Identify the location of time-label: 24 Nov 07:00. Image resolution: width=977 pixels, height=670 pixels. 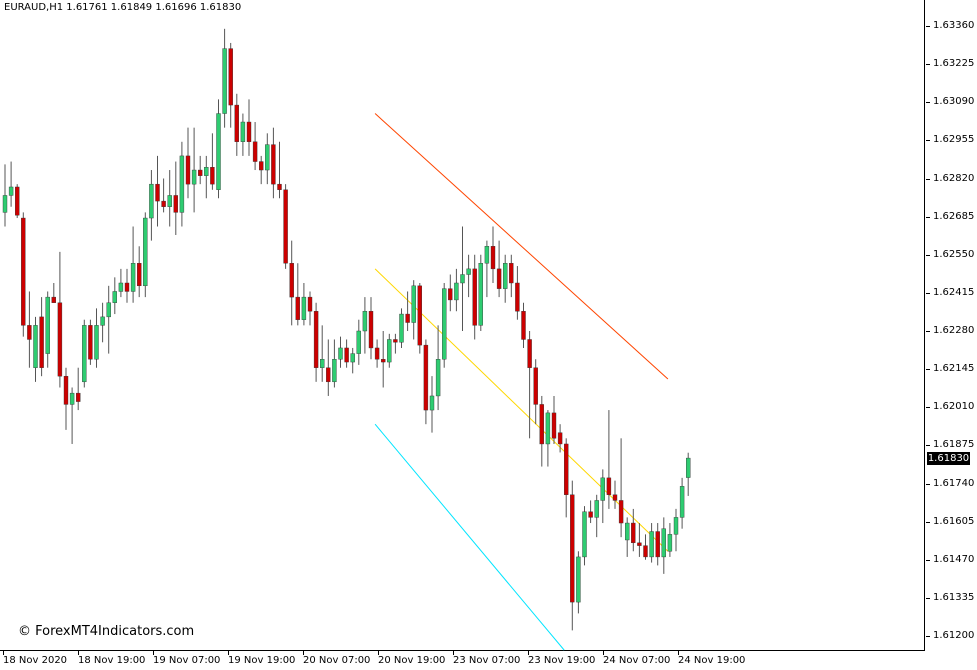
(637, 660).